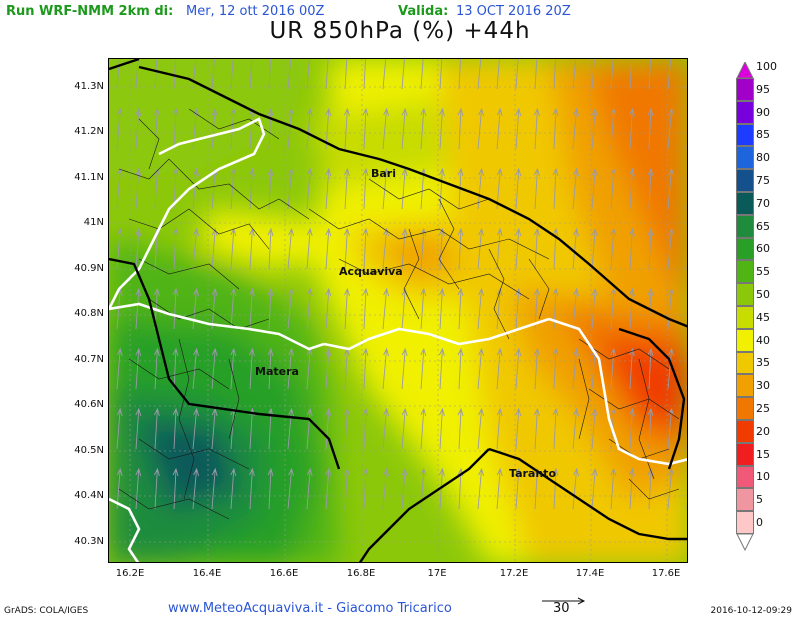 The image size is (800, 619). Describe the element at coordinates (89, 450) in the screenshot. I see `lat-label: 40.5N` at that location.